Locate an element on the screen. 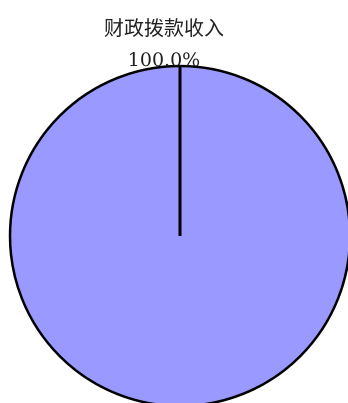 The image size is (348, 403). slice-category-label: 财政拨款收入 is located at coordinates (164, 28).